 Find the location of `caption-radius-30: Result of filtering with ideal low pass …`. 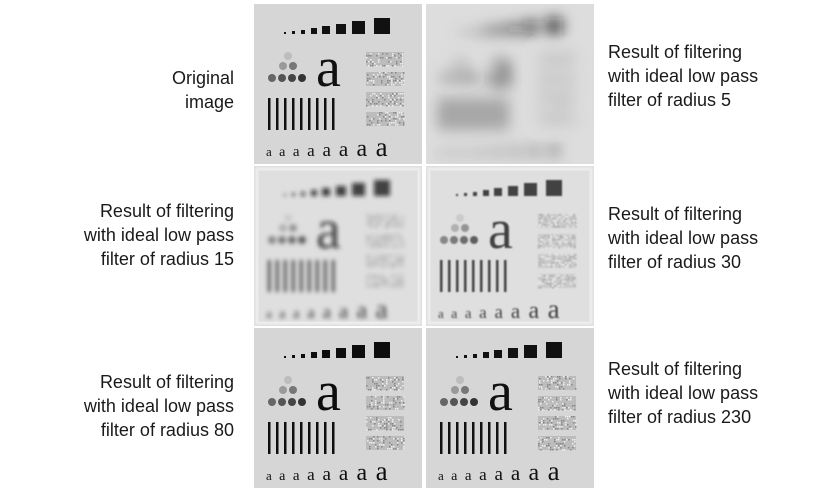

caption-radius-30: Result of filtering with ideal low pass … is located at coordinates (683, 238).